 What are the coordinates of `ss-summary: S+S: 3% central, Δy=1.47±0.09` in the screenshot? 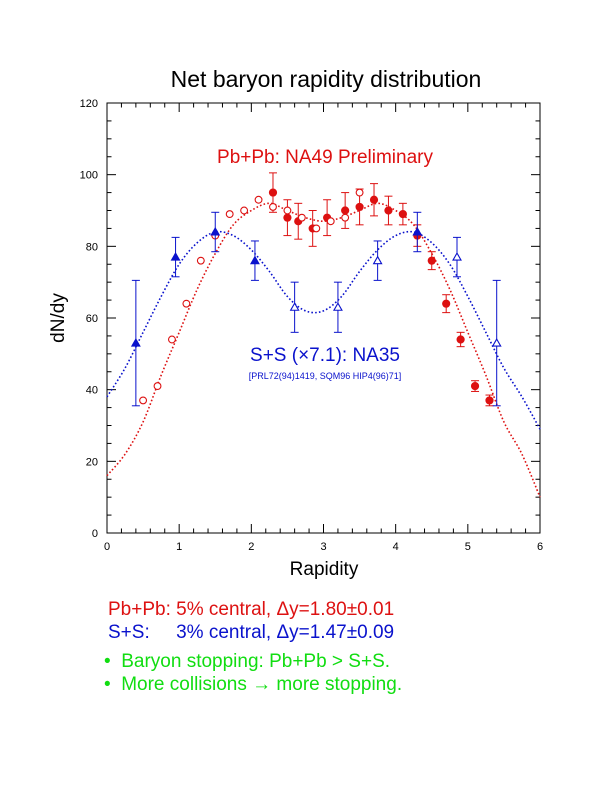 It's located at (251, 632).